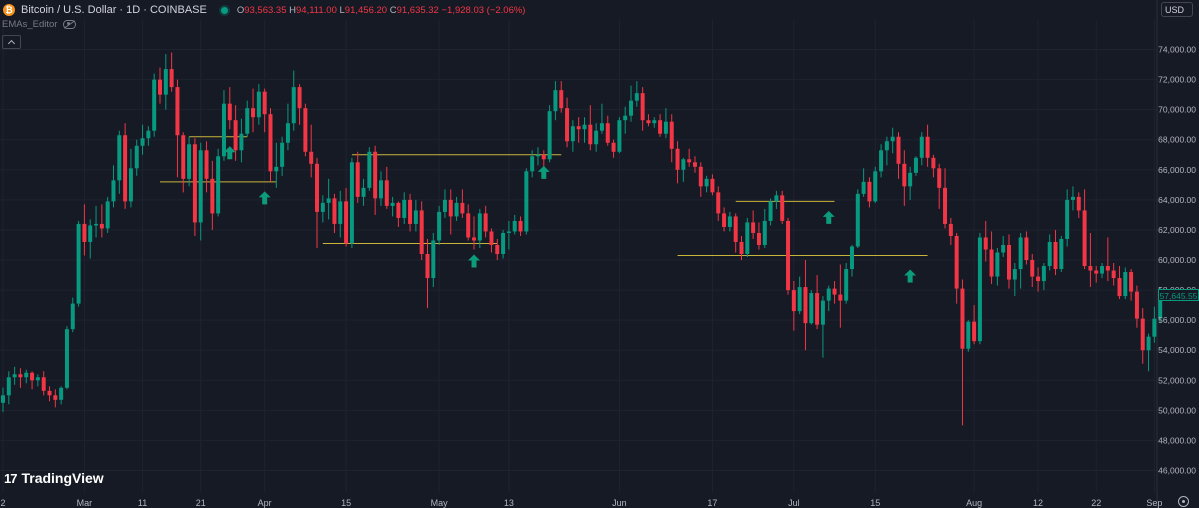 The width and height of the screenshot is (1199, 508). Describe the element at coordinates (1177, 9) in the screenshot. I see `currency-selector: USD` at that location.